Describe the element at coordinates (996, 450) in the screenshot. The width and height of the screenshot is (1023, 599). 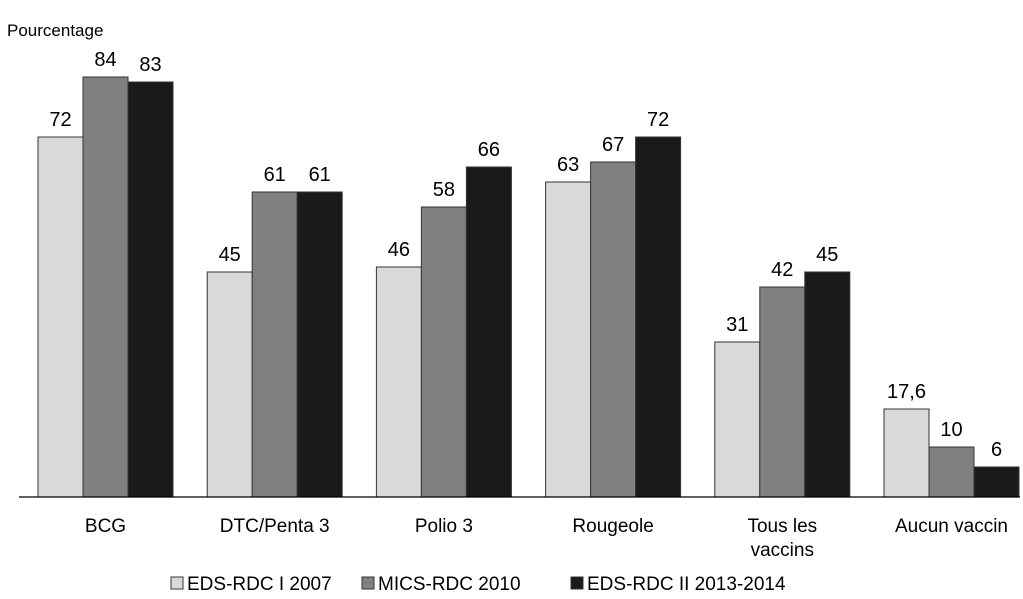
I see `value-label-5-2: 6` at that location.